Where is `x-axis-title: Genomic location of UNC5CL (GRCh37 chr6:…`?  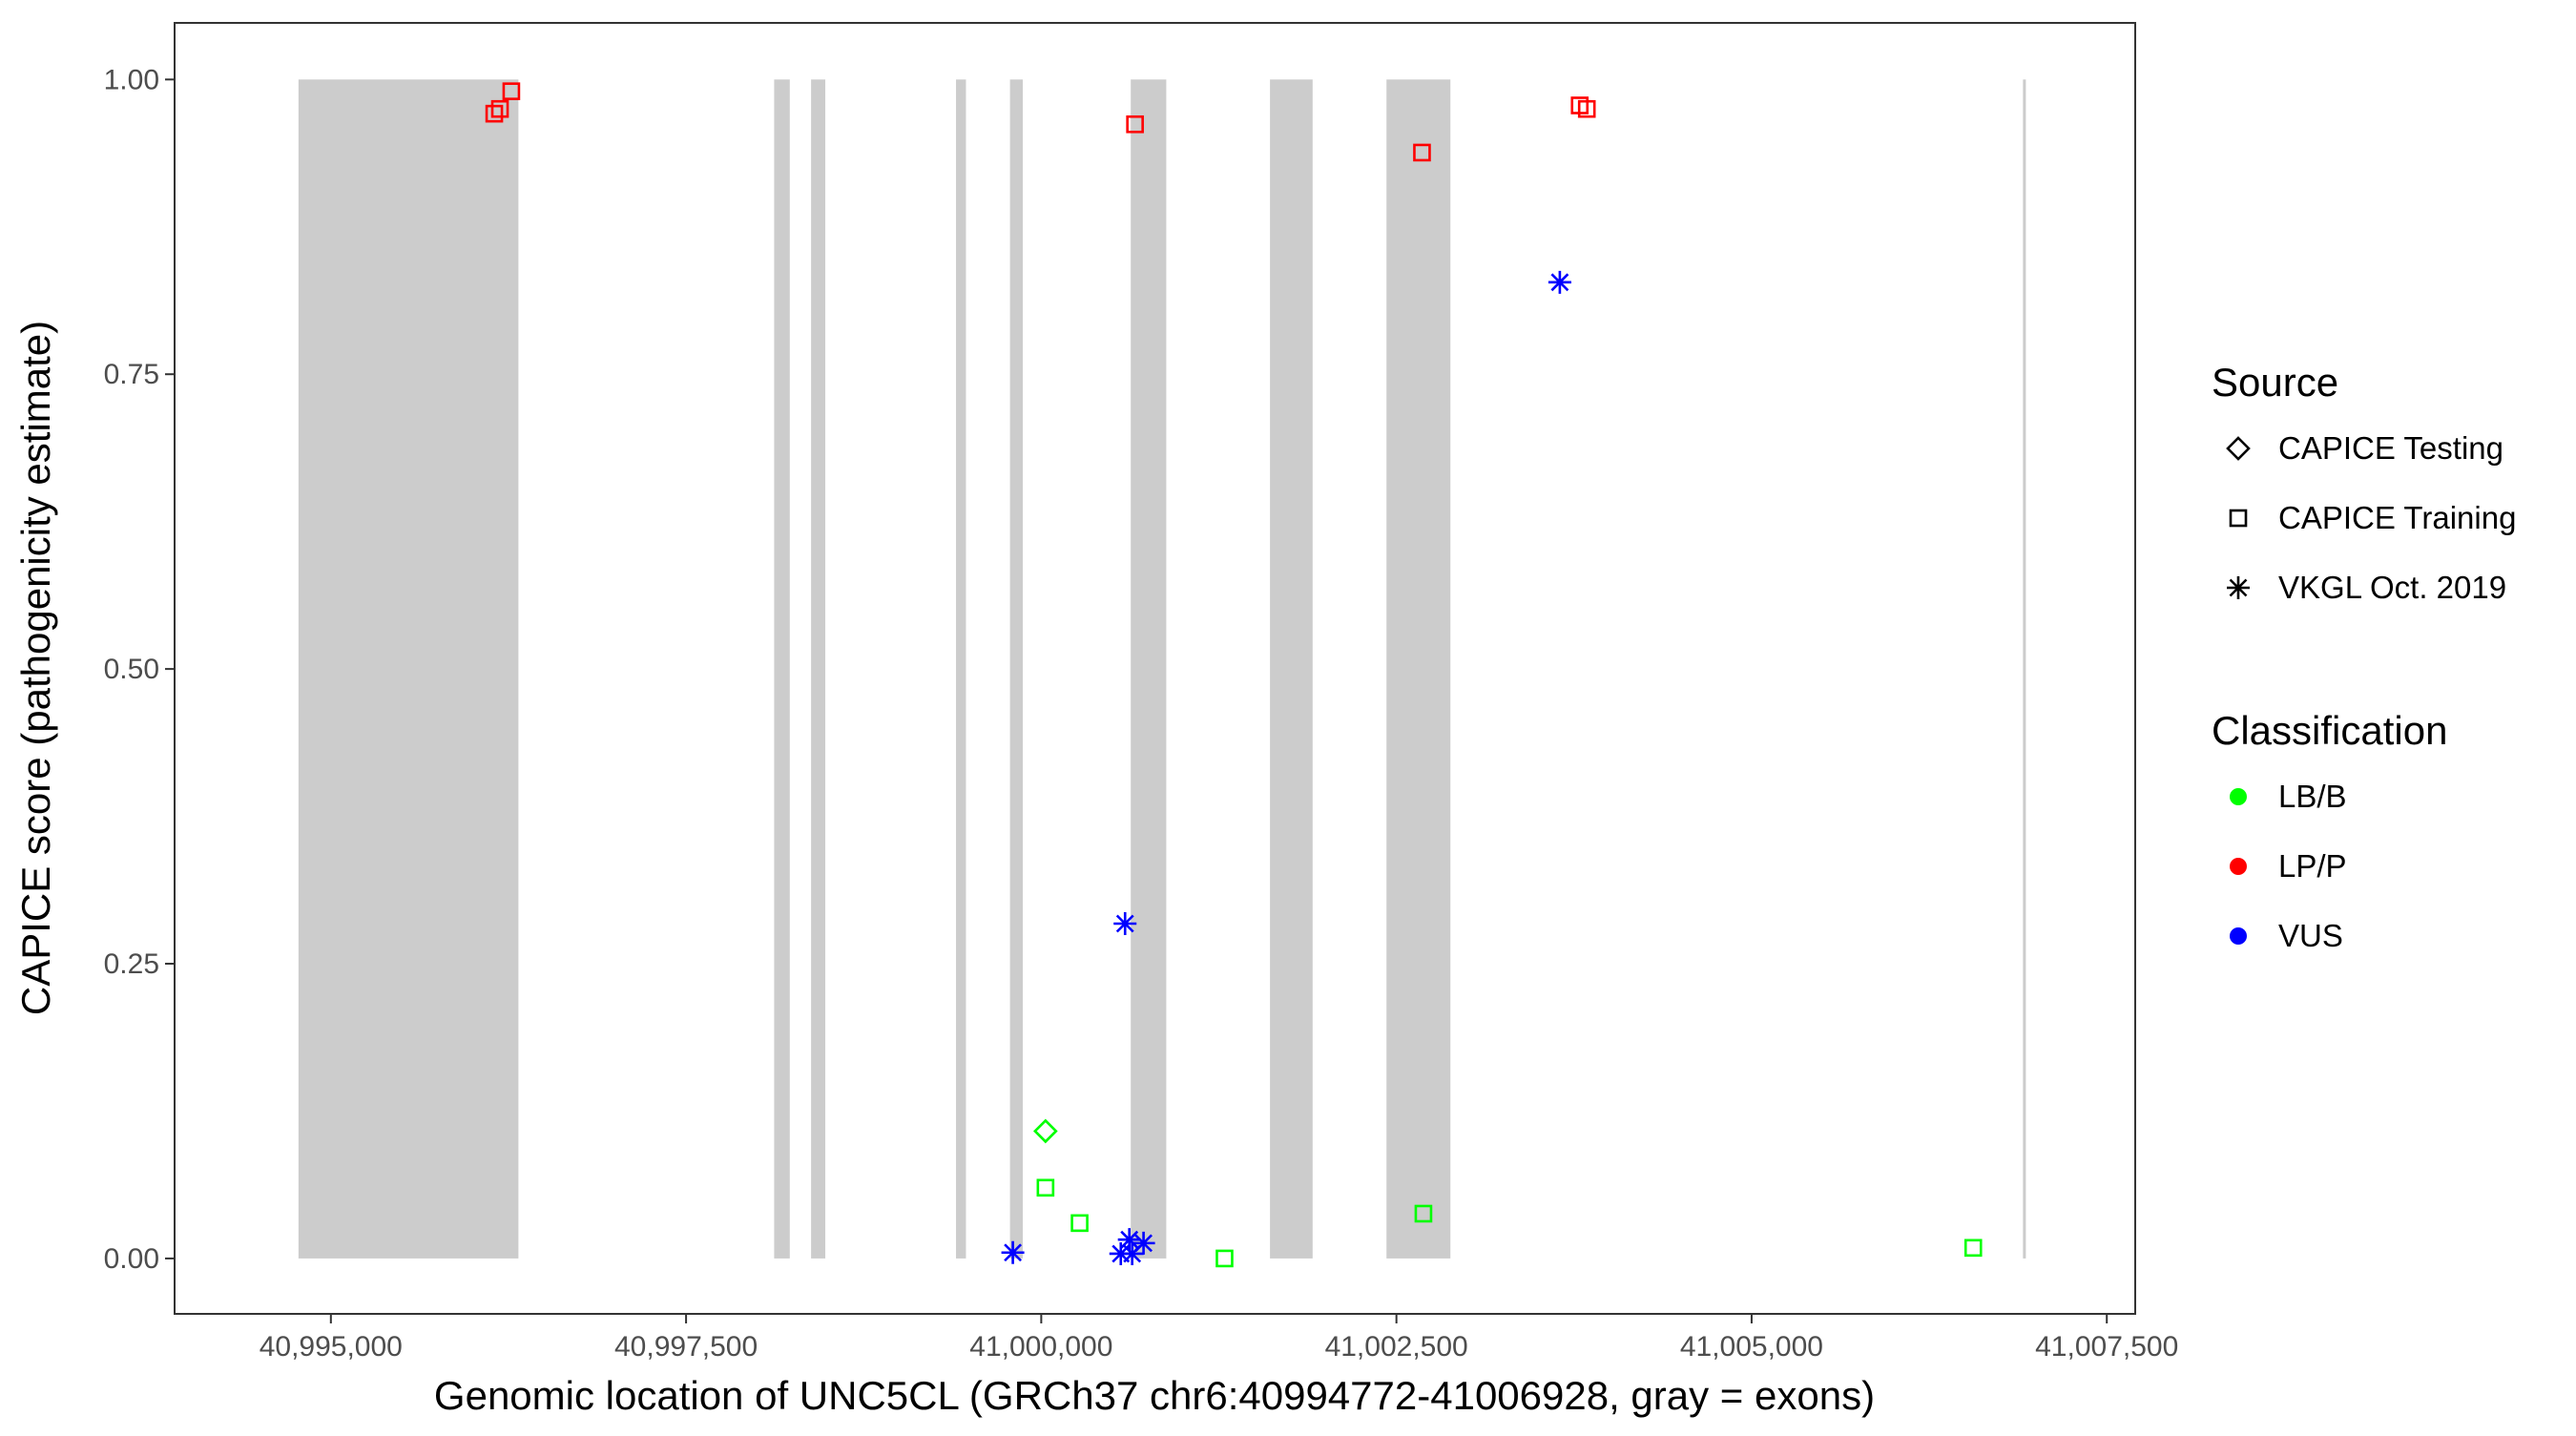 x-axis-title: Genomic location of UNC5CL (GRCh37 chr6:… is located at coordinates (1154, 1395).